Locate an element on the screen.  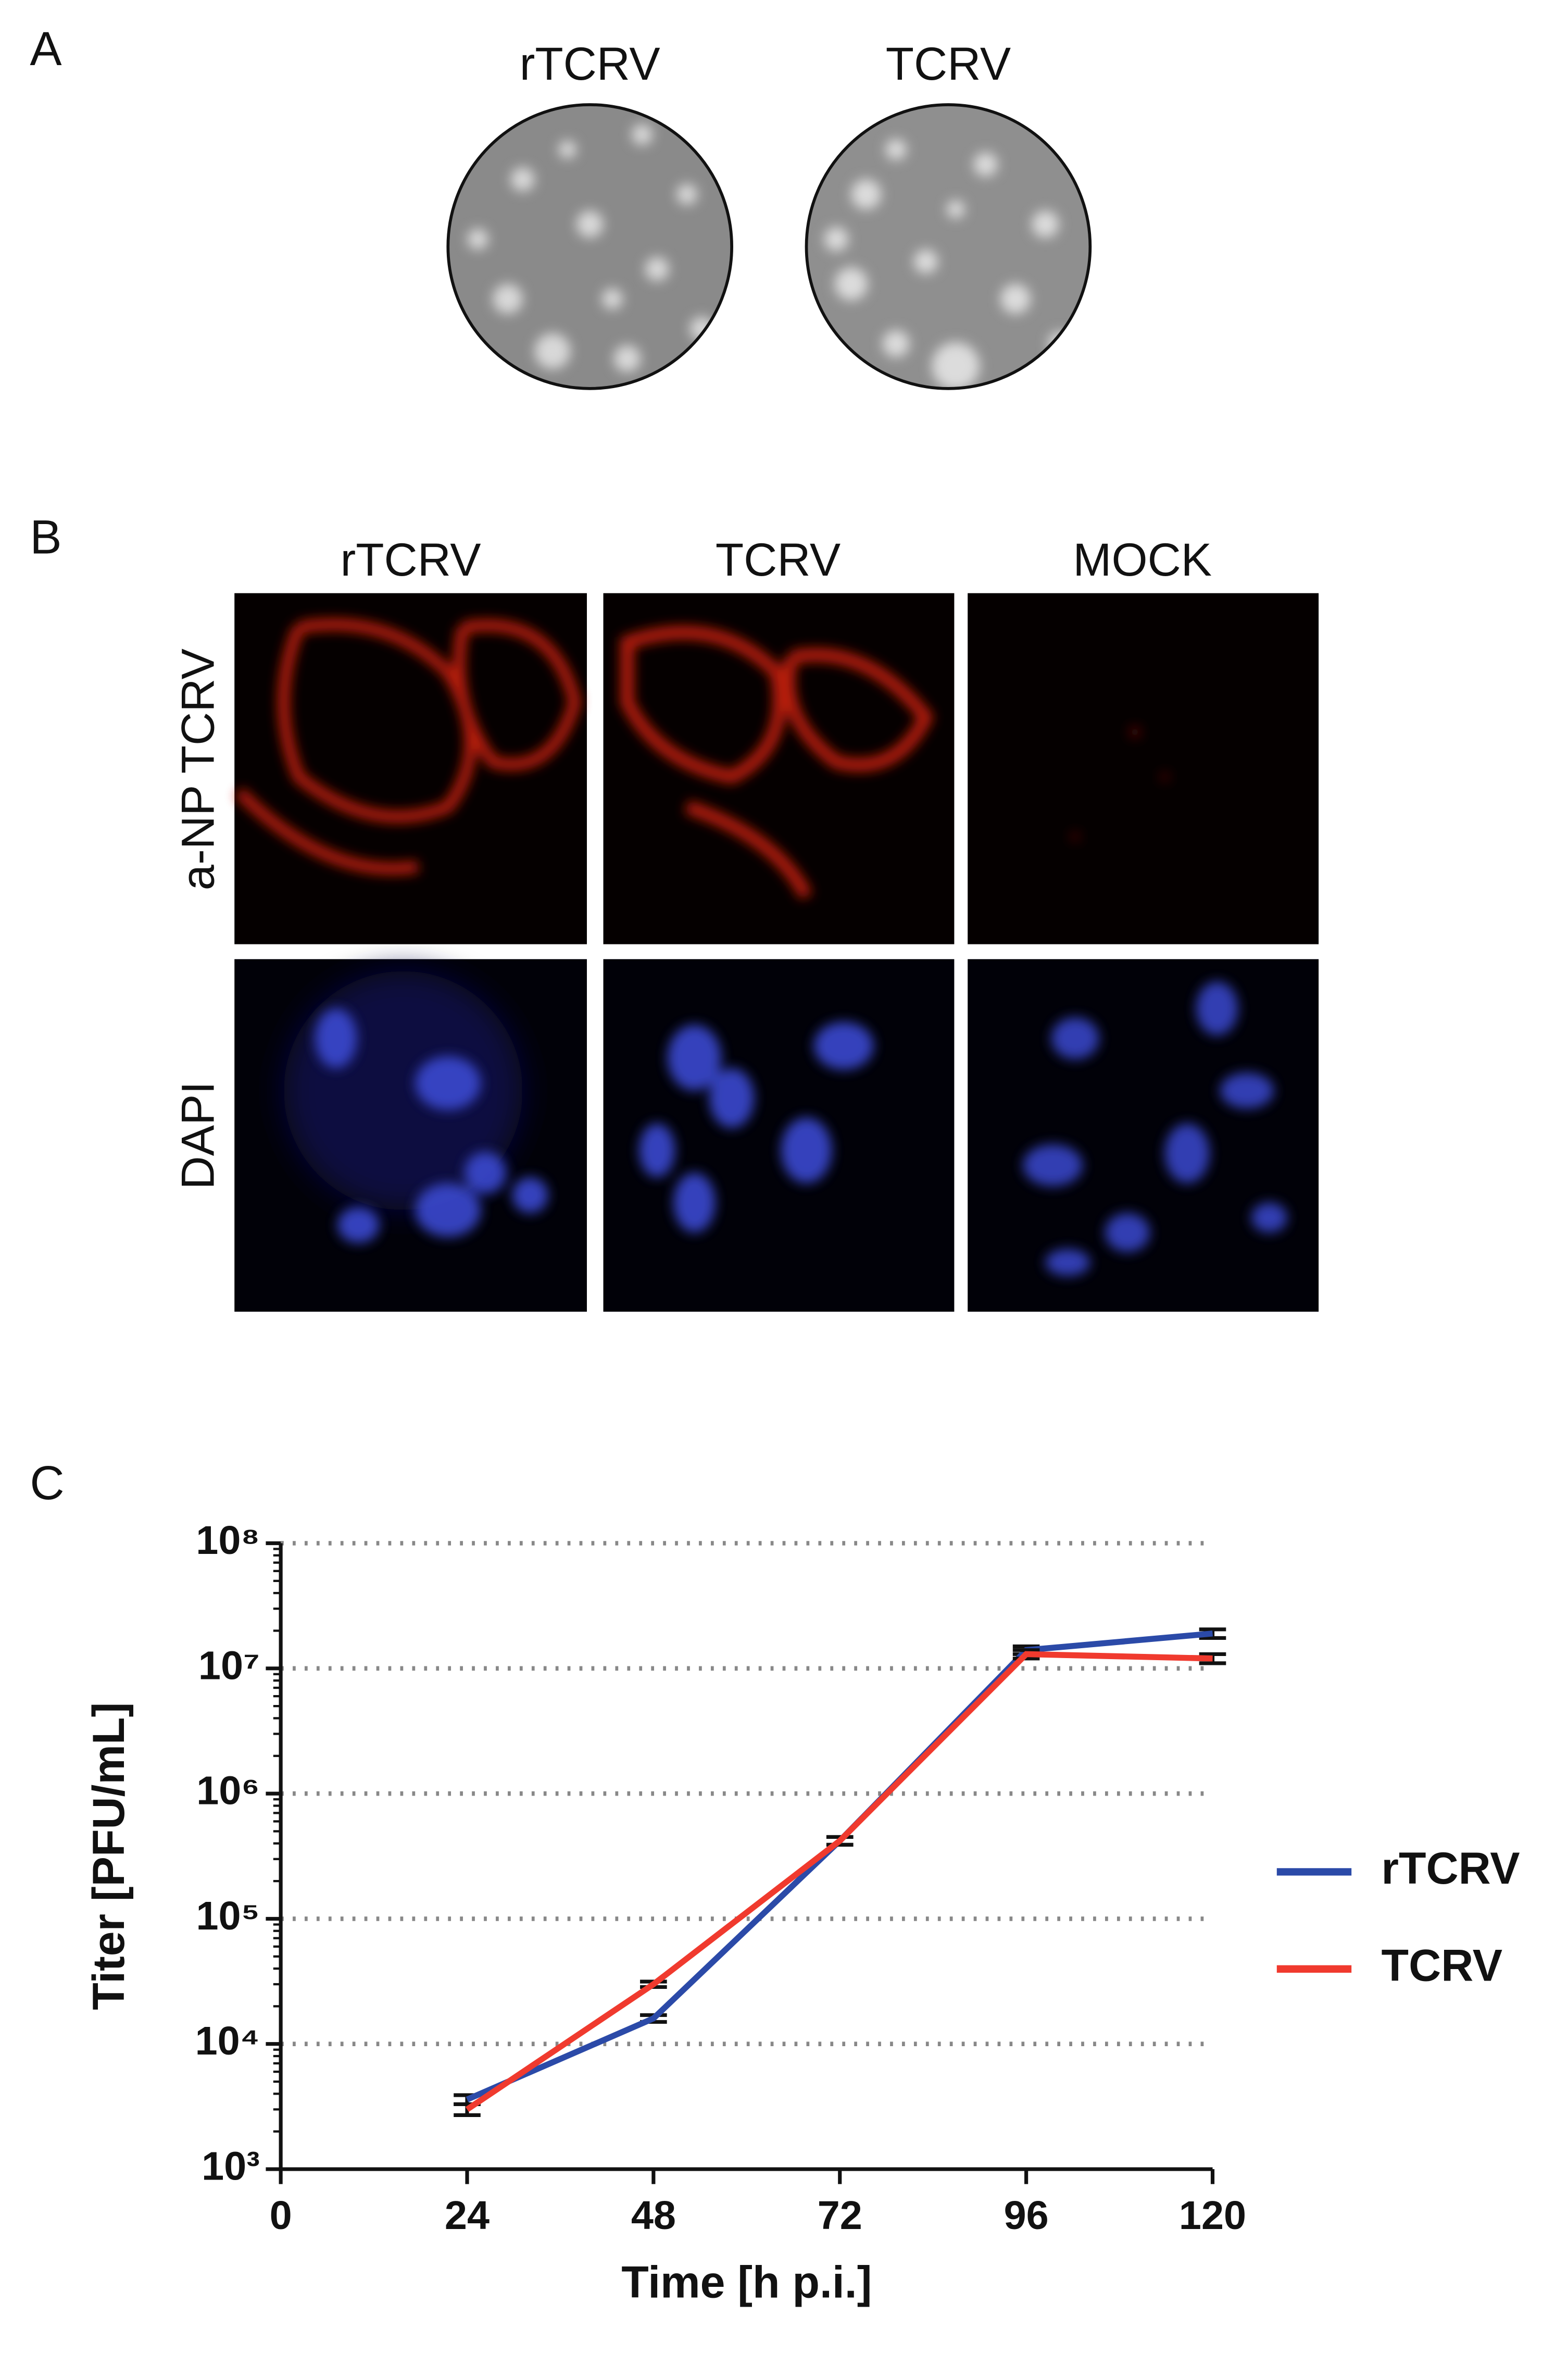
panel-label: C is located at coordinates (47, 1483).